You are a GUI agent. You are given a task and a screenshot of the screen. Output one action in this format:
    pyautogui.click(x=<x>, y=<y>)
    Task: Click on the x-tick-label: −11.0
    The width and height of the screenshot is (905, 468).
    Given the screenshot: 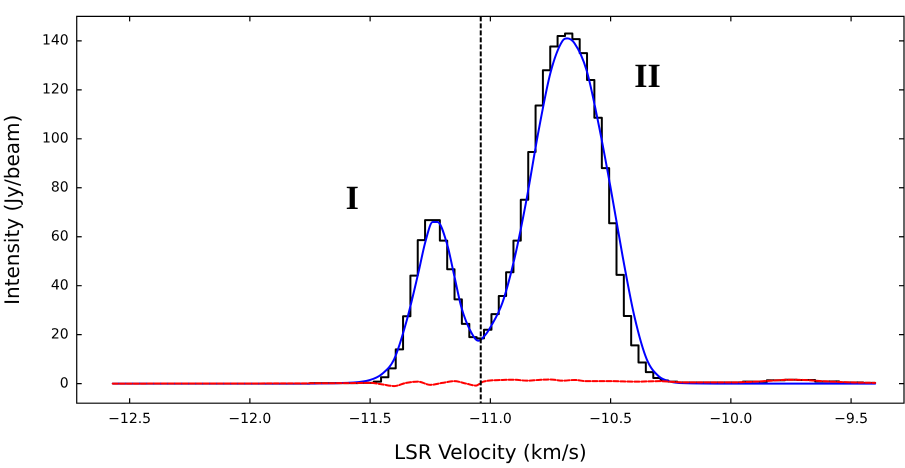 What is the action you would take?
    pyautogui.click(x=490, y=419)
    